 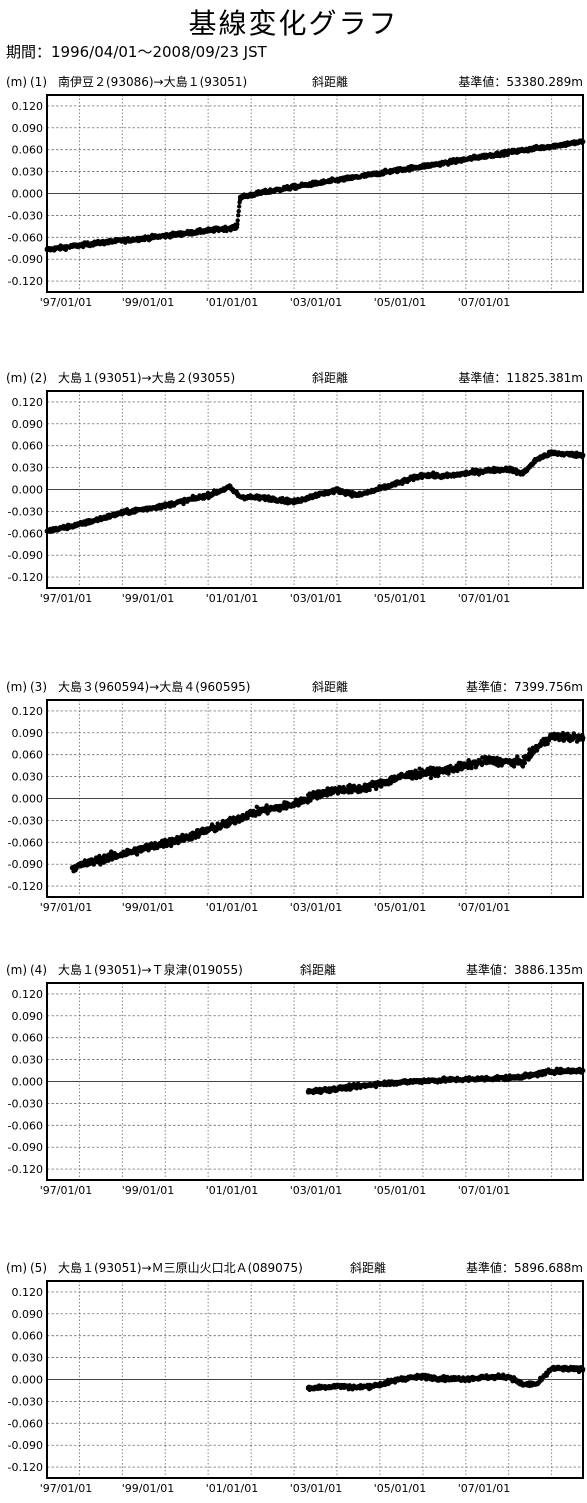 What do you see at coordinates (38, 970) in the screenshot?
I see `chart-number: (4)` at bounding box center [38, 970].